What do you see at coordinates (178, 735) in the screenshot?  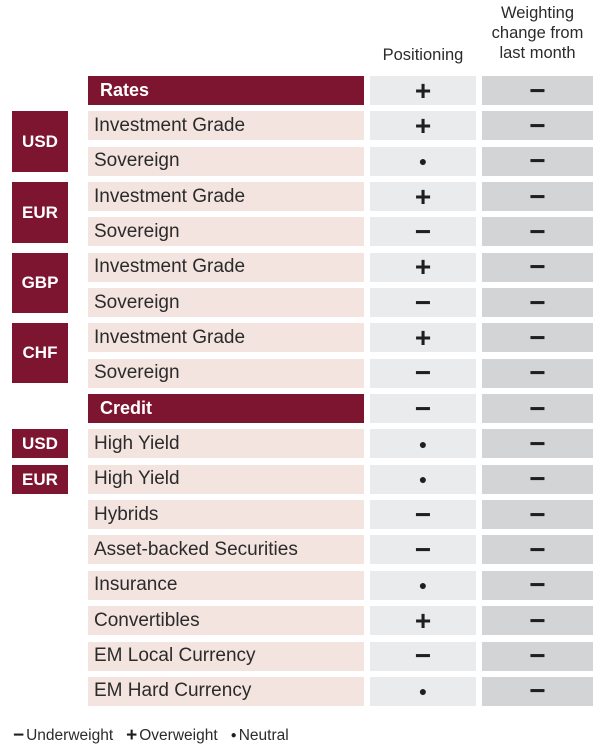 I see `legend-label: Overweight` at bounding box center [178, 735].